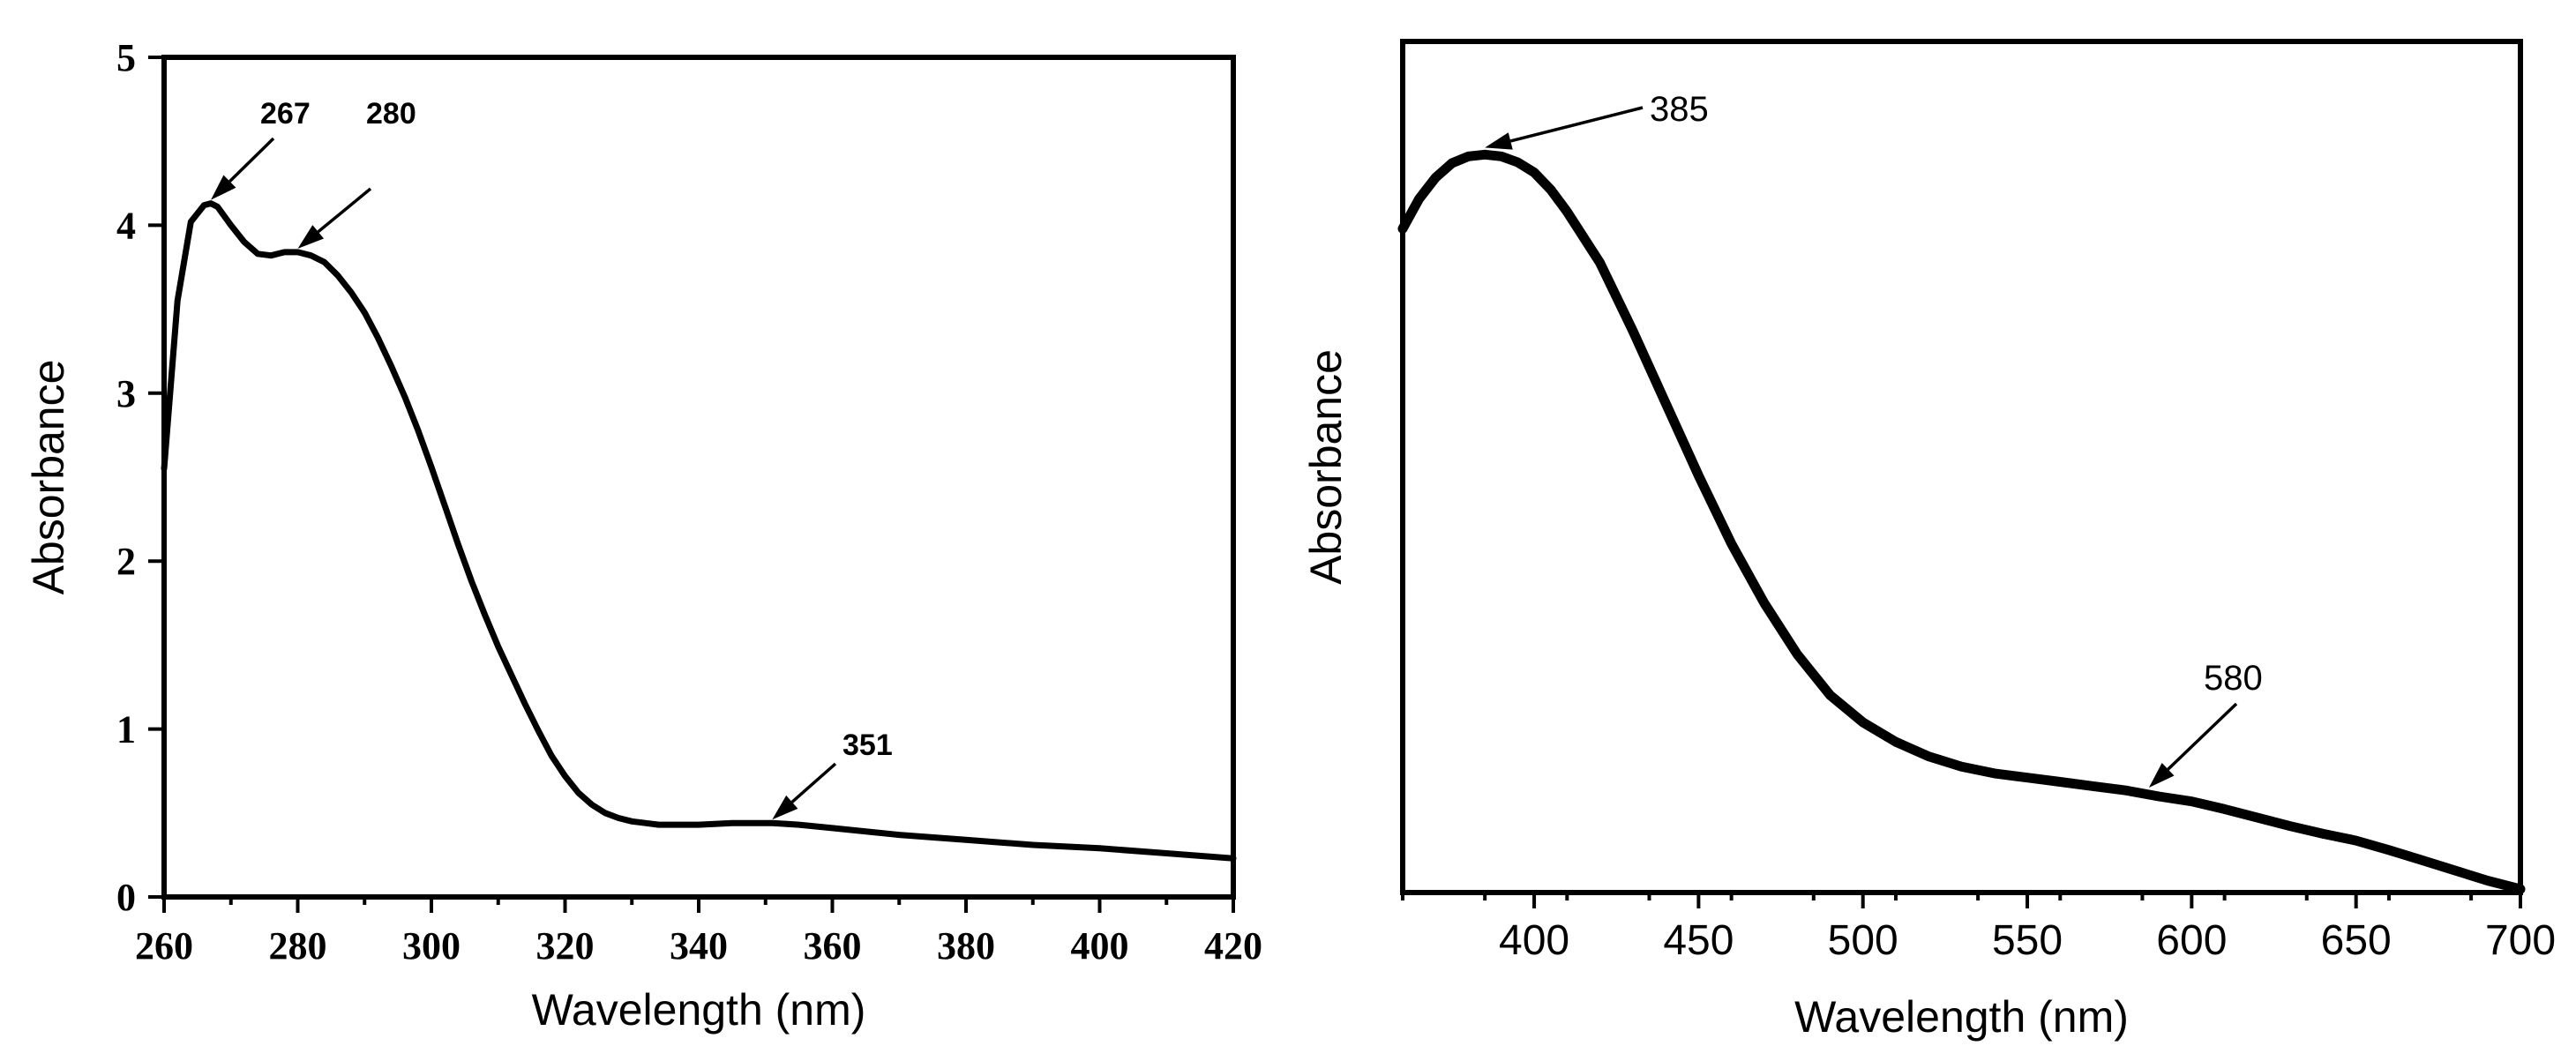 The width and height of the screenshot is (2576, 1061). What do you see at coordinates (1233, 946) in the screenshot?
I see `x-tick-label: 420` at bounding box center [1233, 946].